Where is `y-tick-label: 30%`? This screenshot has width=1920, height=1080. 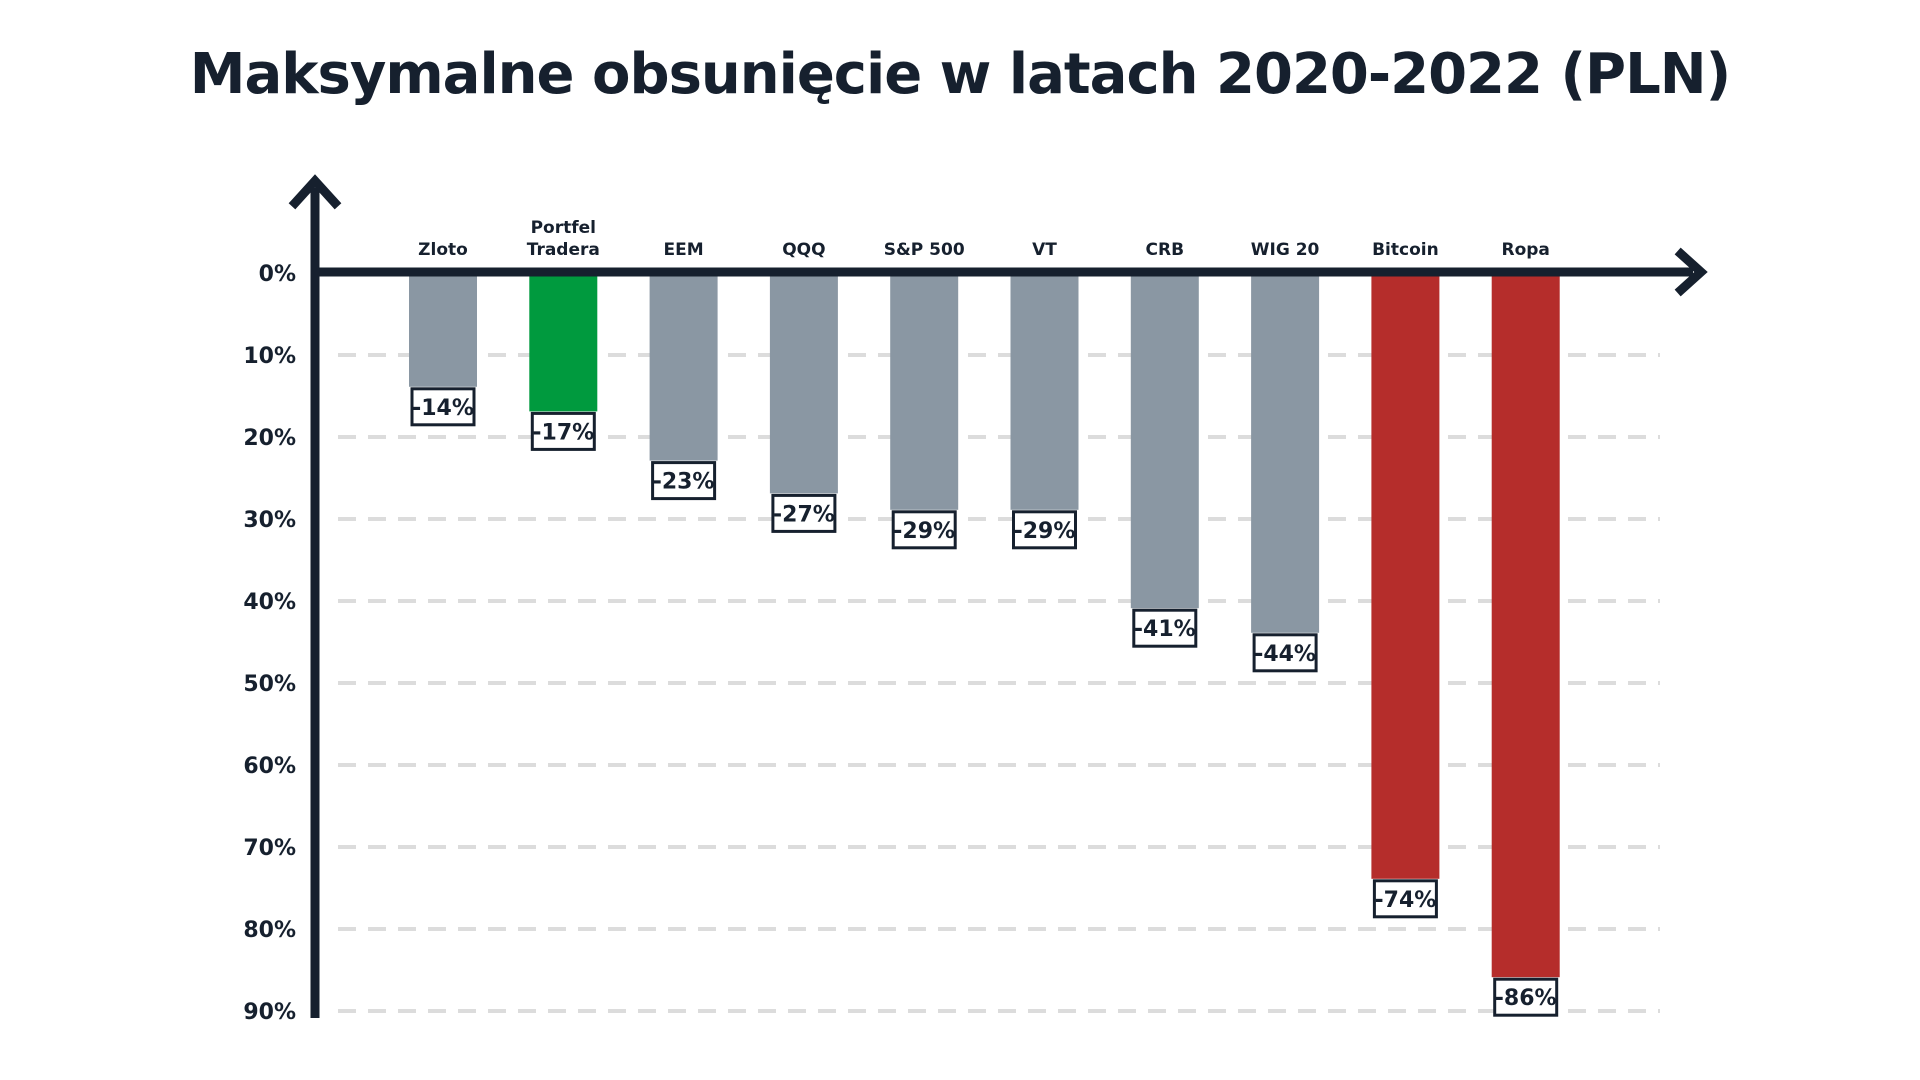 y-tick-label: 30% is located at coordinates (269, 520).